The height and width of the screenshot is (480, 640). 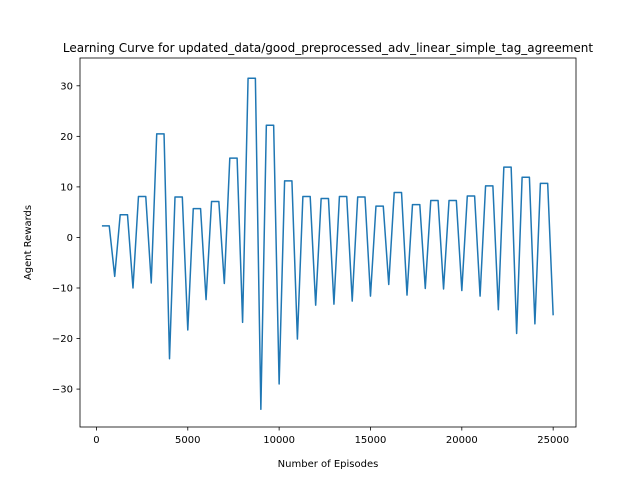 I want to click on x-tick-label: 10000, so click(x=279, y=440).